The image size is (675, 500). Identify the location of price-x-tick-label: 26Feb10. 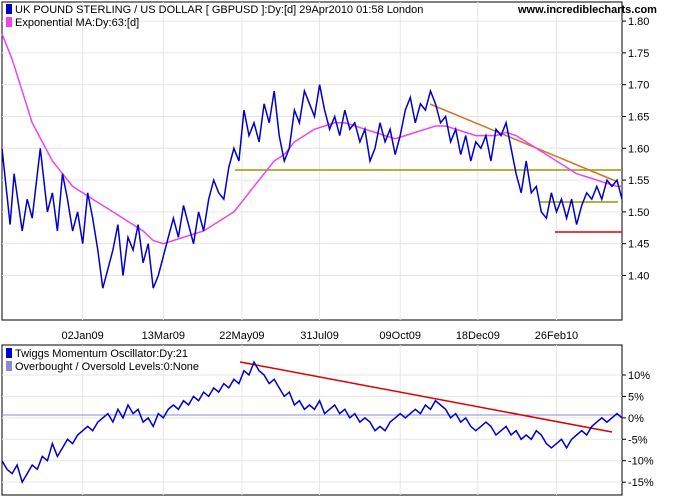
(556, 336).